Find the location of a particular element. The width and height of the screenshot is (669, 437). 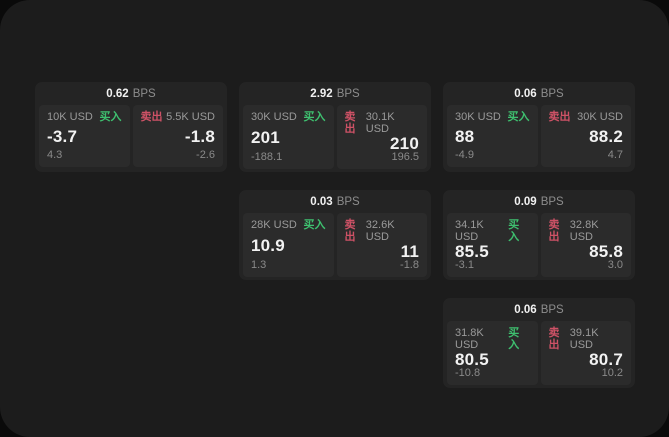

sell-amount: 30K USD is located at coordinates (600, 117).